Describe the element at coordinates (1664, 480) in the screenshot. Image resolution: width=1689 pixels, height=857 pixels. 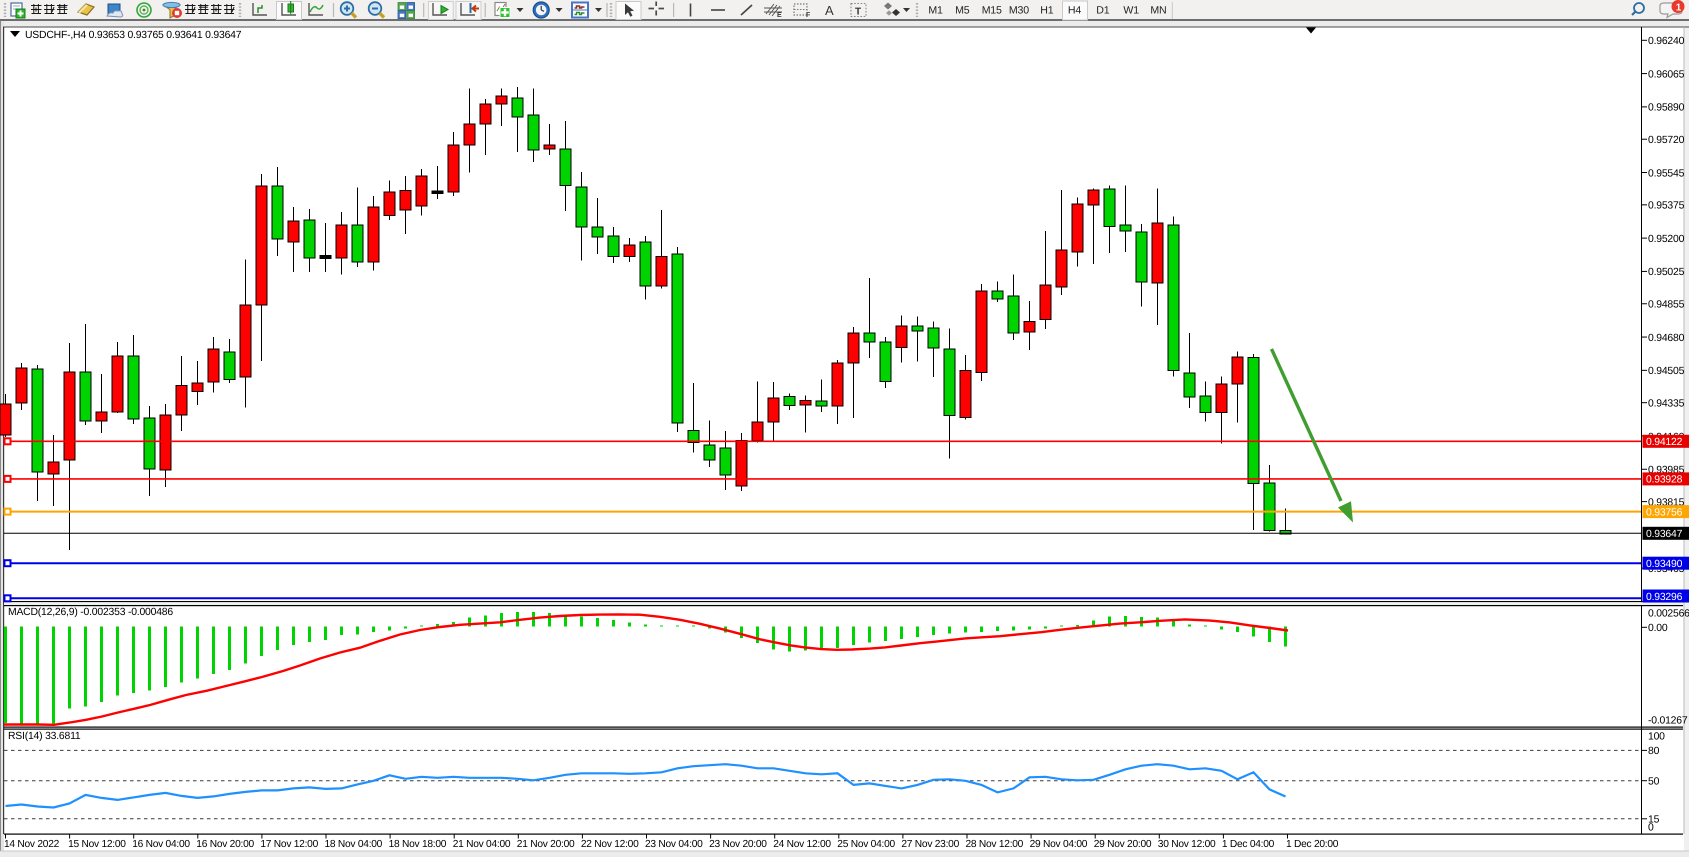
I see `svg-text: 0.93928` at that location.